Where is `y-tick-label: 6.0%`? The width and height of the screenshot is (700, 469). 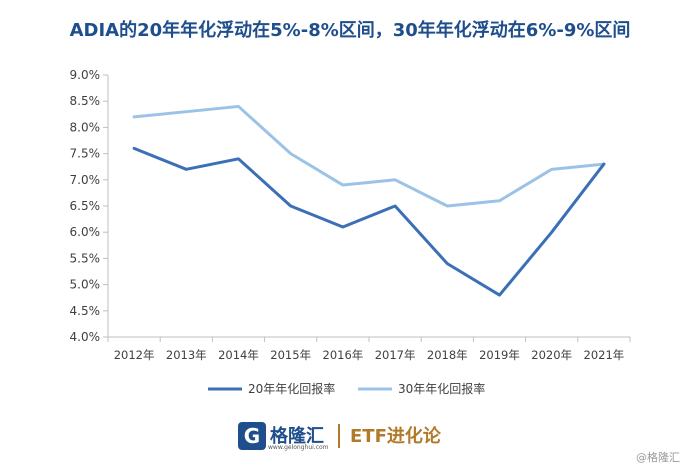
y-tick-label: 6.0% is located at coordinates (85, 232).